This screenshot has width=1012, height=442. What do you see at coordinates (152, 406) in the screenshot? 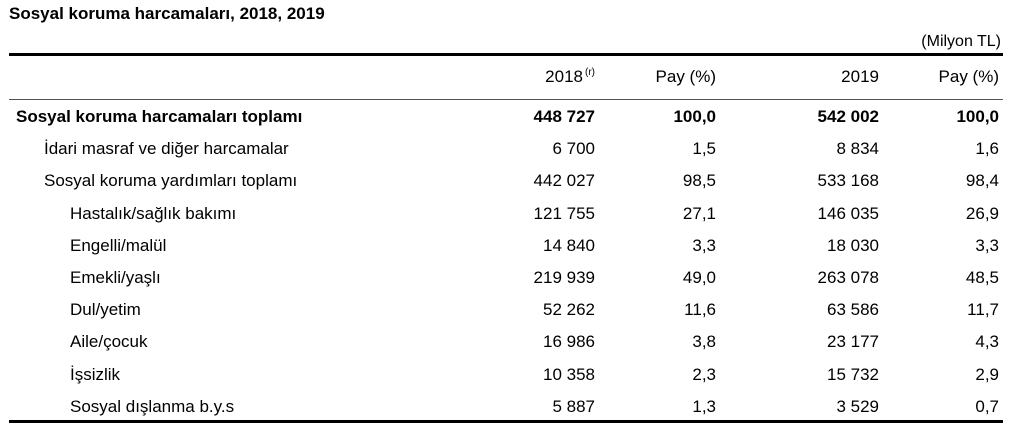
I see `row-label: Sosyal dışlanma b.y.s` at bounding box center [152, 406].